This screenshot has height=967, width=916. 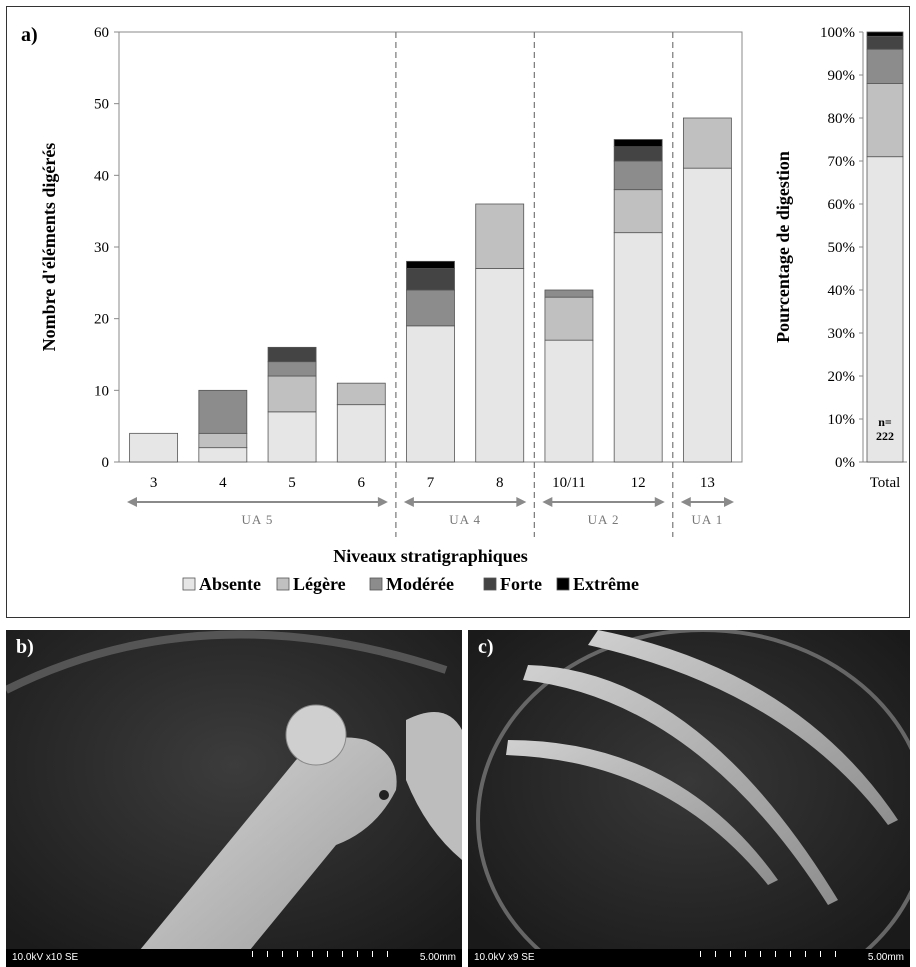 What do you see at coordinates (707, 483) in the screenshot?
I see `x-tick-label: 13` at bounding box center [707, 483].